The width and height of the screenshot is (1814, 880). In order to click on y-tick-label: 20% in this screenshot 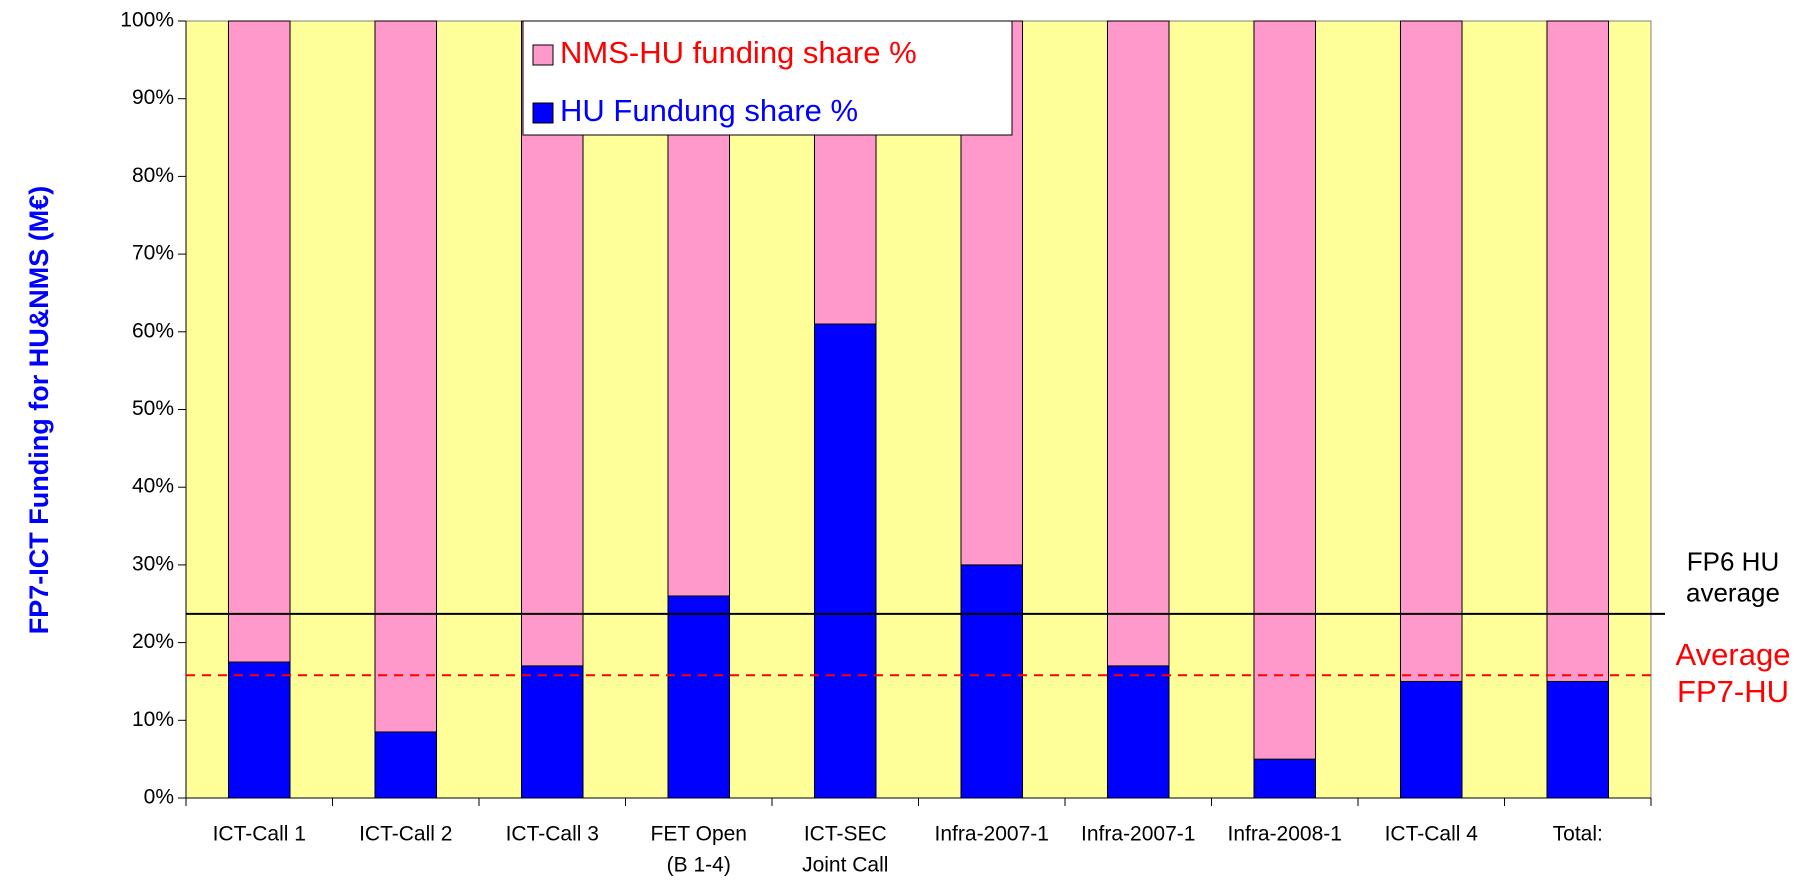, I will do `click(153, 641)`.